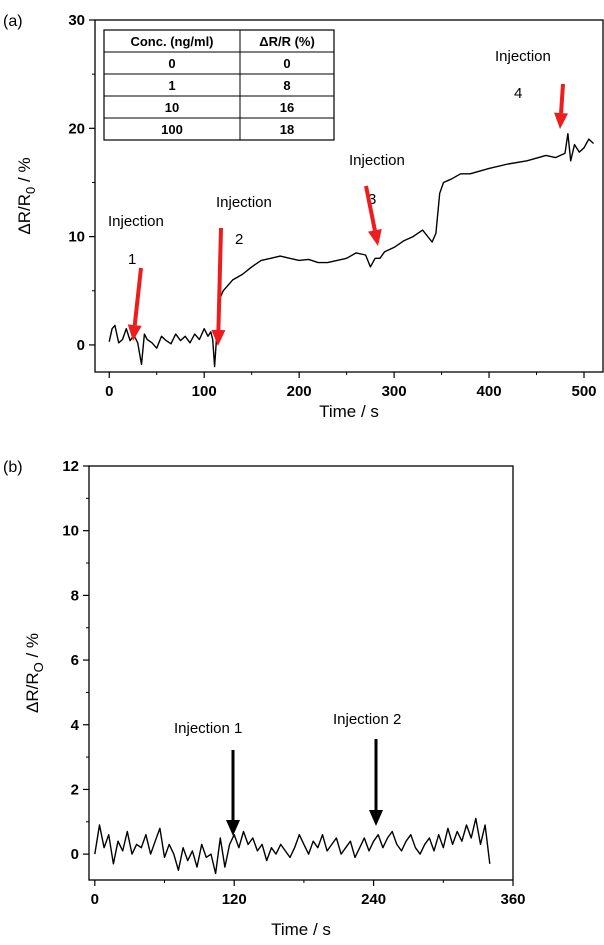 This screenshot has width=604, height=945. I want to click on x-tick-label: 300, so click(394, 391).